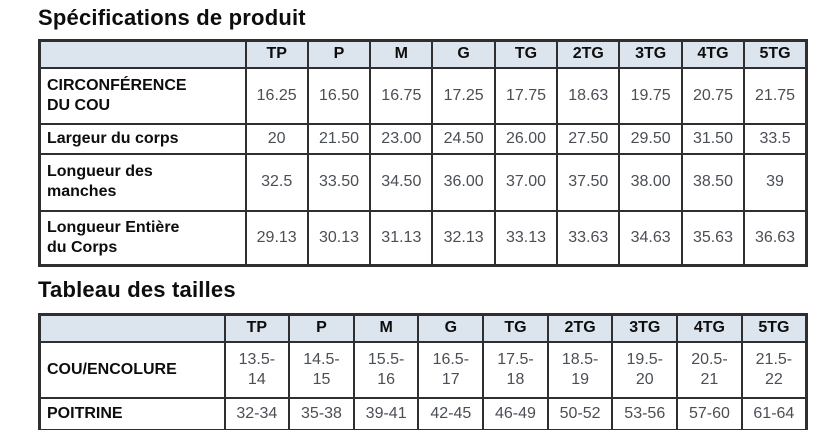 The width and height of the screenshot is (822, 430). What do you see at coordinates (401, 138) in the screenshot?
I see `value-cell: 23.00` at bounding box center [401, 138].